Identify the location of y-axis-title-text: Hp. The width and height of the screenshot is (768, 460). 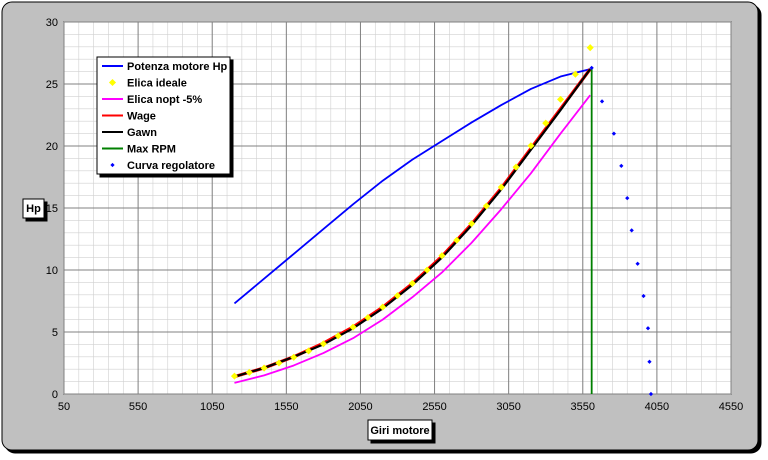
(33, 209).